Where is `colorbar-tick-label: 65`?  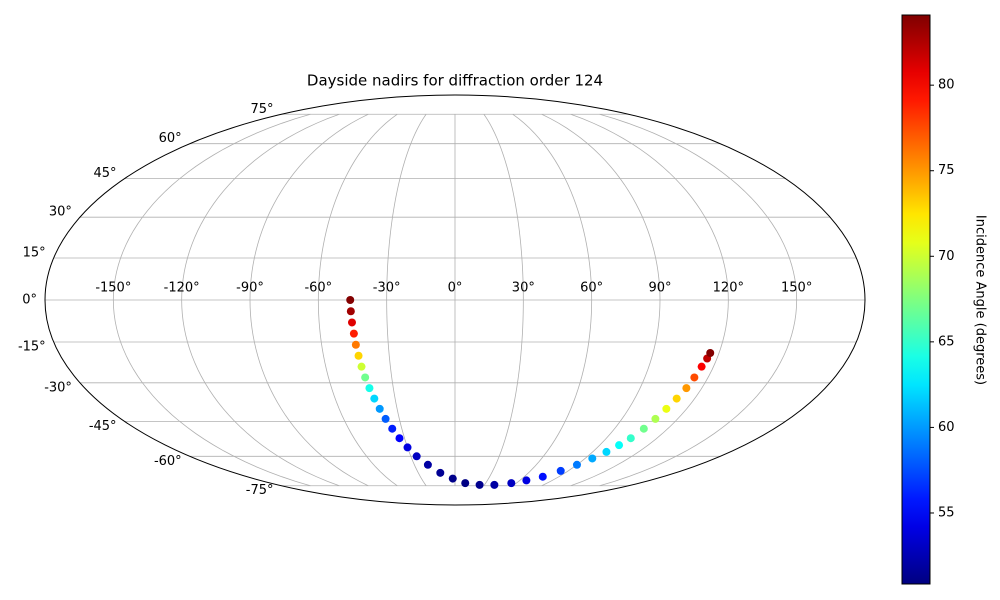 colorbar-tick-label: 65 is located at coordinates (946, 341).